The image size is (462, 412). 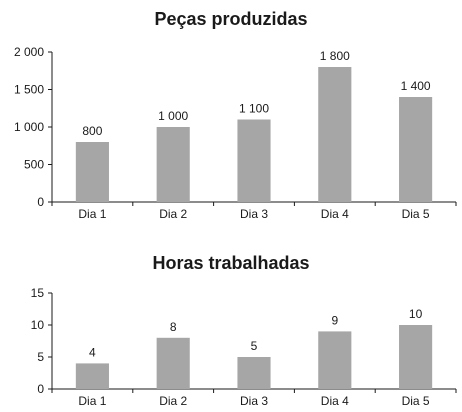 I want to click on y-tick-label: 2 000, so click(x=29, y=52).